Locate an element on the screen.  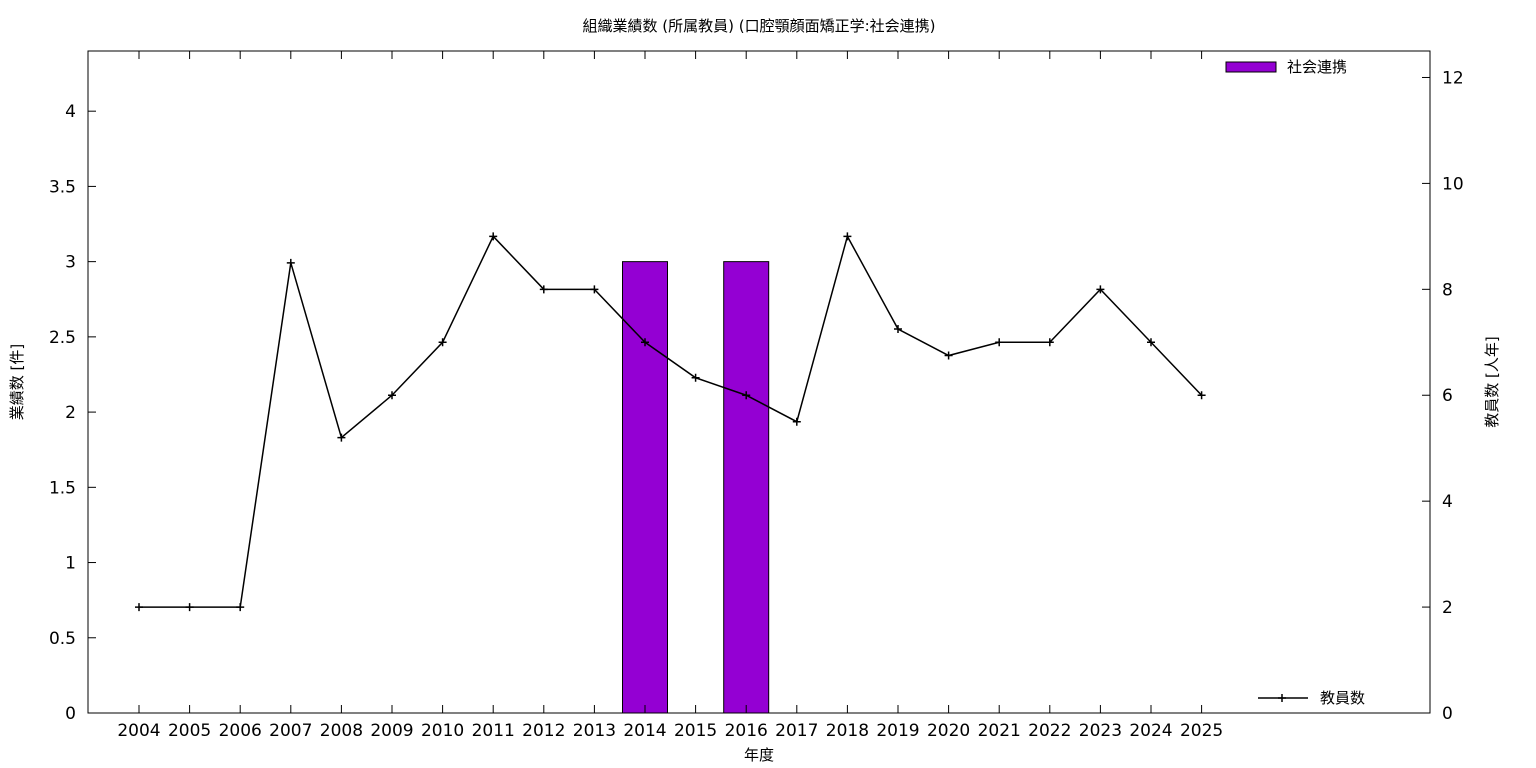
x-tick-label: 2013 is located at coordinates (594, 731).